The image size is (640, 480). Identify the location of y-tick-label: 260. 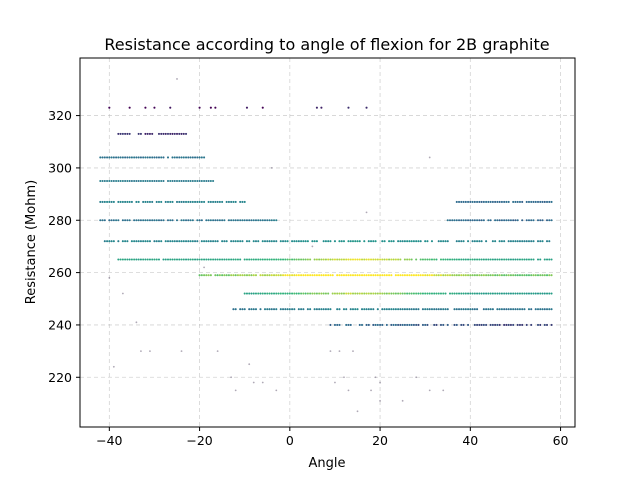
(60, 272).